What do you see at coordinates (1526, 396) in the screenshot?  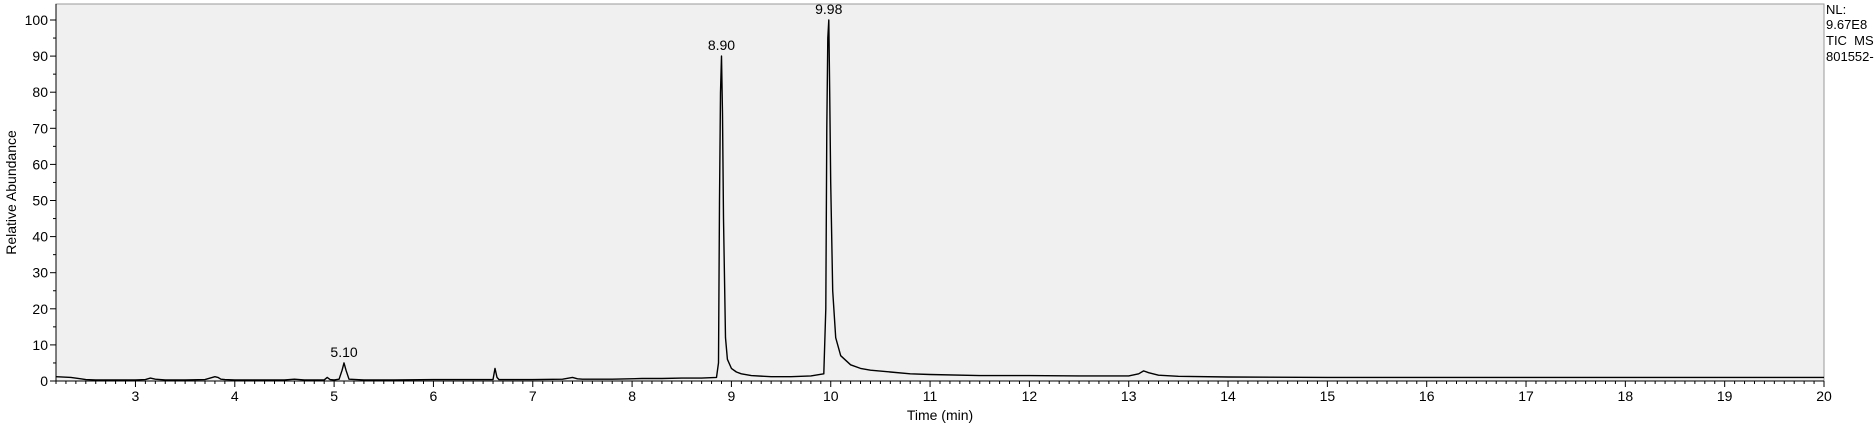 I see `x-tick-label: 17` at bounding box center [1526, 396].